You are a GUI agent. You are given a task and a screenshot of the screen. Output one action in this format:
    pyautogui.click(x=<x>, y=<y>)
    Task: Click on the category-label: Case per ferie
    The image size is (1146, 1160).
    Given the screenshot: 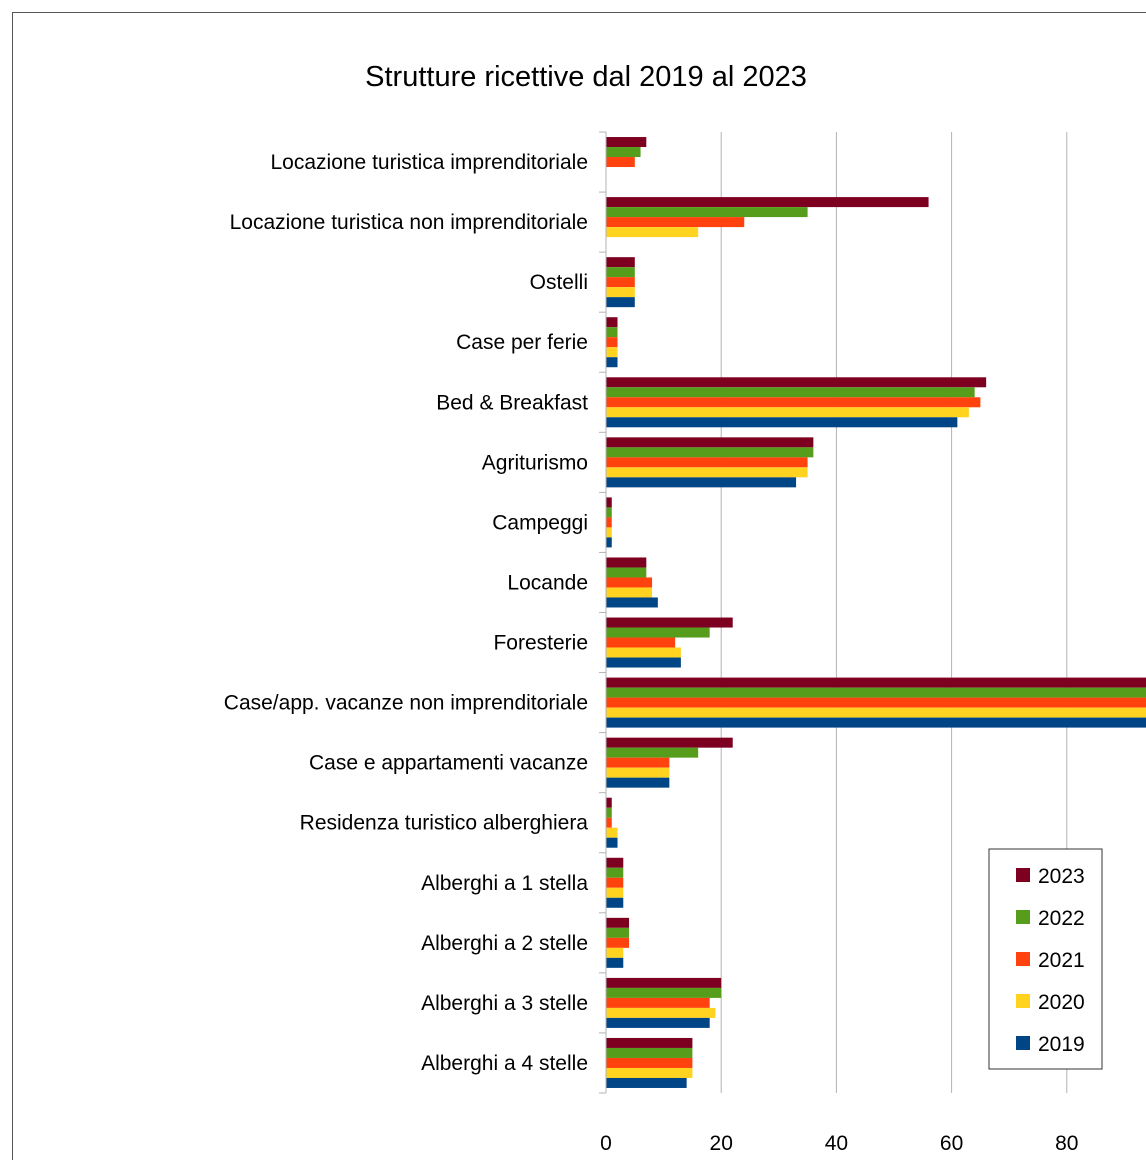 What is the action you would take?
    pyautogui.click(x=522, y=342)
    